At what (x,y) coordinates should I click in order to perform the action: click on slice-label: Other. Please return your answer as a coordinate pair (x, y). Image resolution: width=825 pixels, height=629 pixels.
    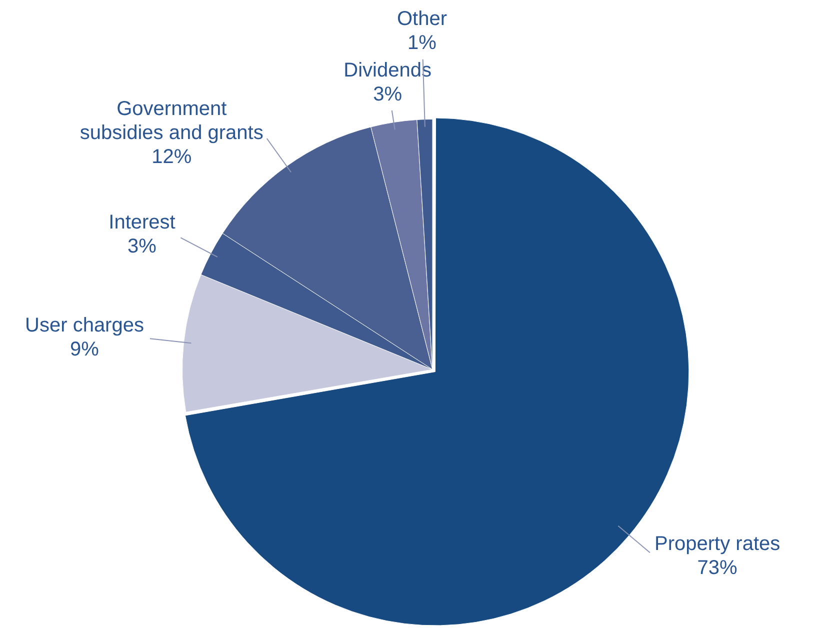
    Looking at the image, I should click on (422, 19).